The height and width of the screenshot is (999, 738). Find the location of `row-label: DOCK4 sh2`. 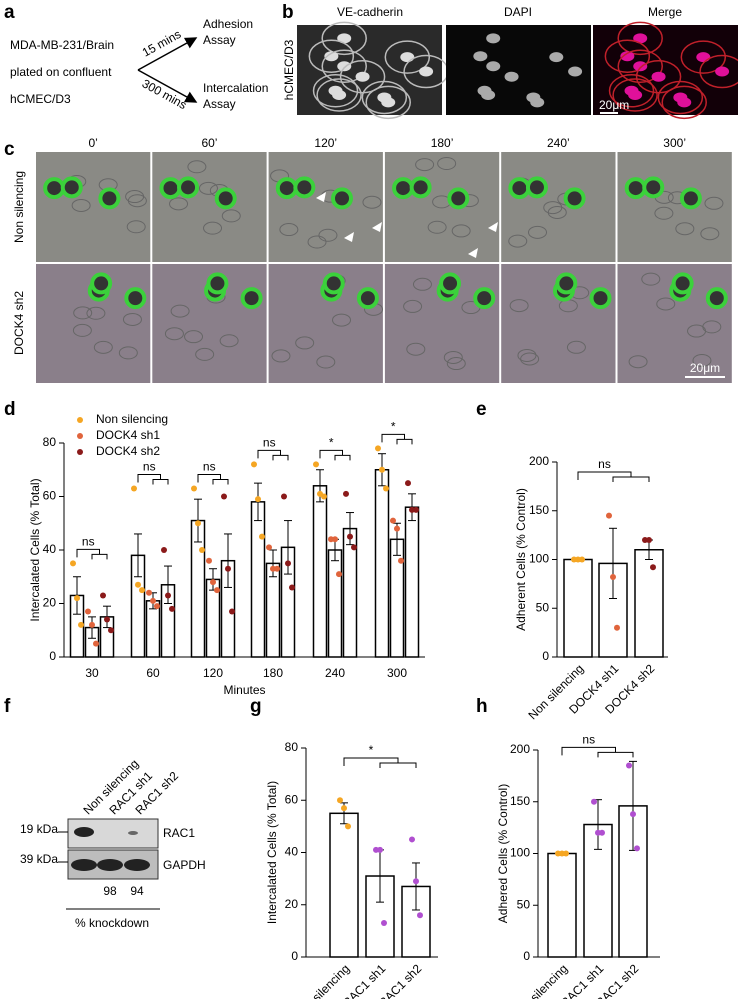

row-label: DOCK4 sh2 is located at coordinates (19, 323).